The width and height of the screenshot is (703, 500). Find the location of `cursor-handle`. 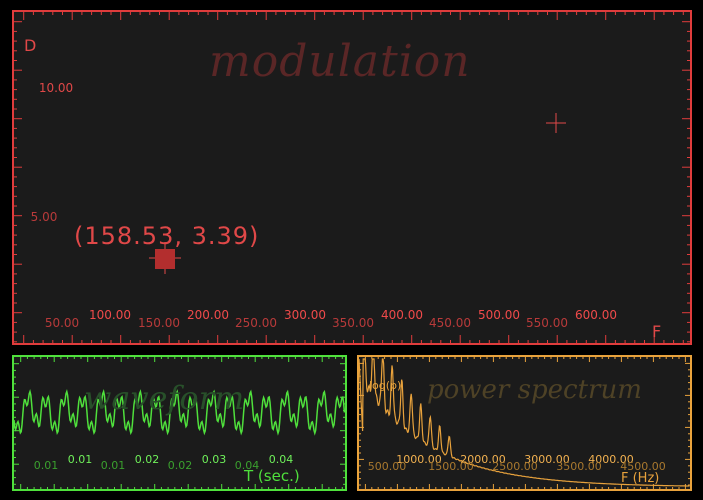

cursor-handle is located at coordinates (165, 259).